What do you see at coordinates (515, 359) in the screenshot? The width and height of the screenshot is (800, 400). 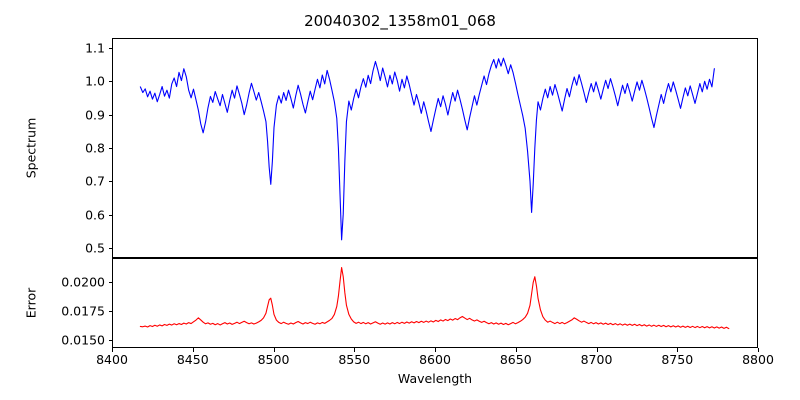 I see `x-tick-label: 8650` at bounding box center [515, 359].